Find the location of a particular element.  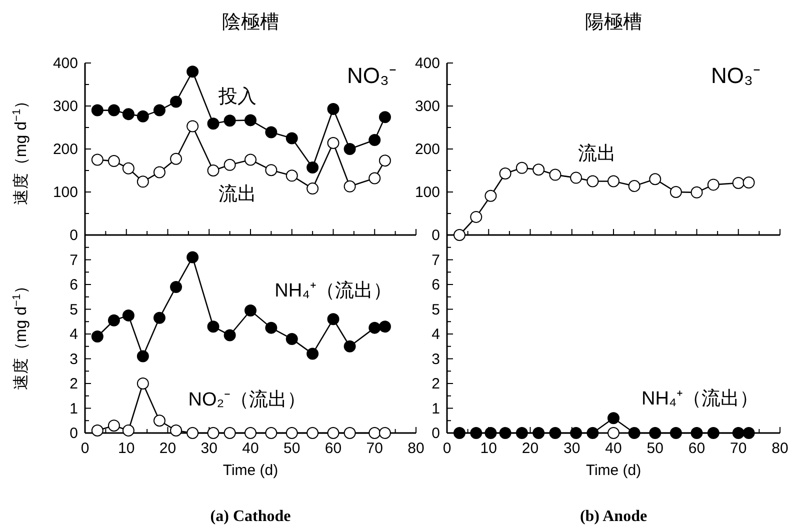

chart-title: 陰極槽 is located at coordinates (250, 22).